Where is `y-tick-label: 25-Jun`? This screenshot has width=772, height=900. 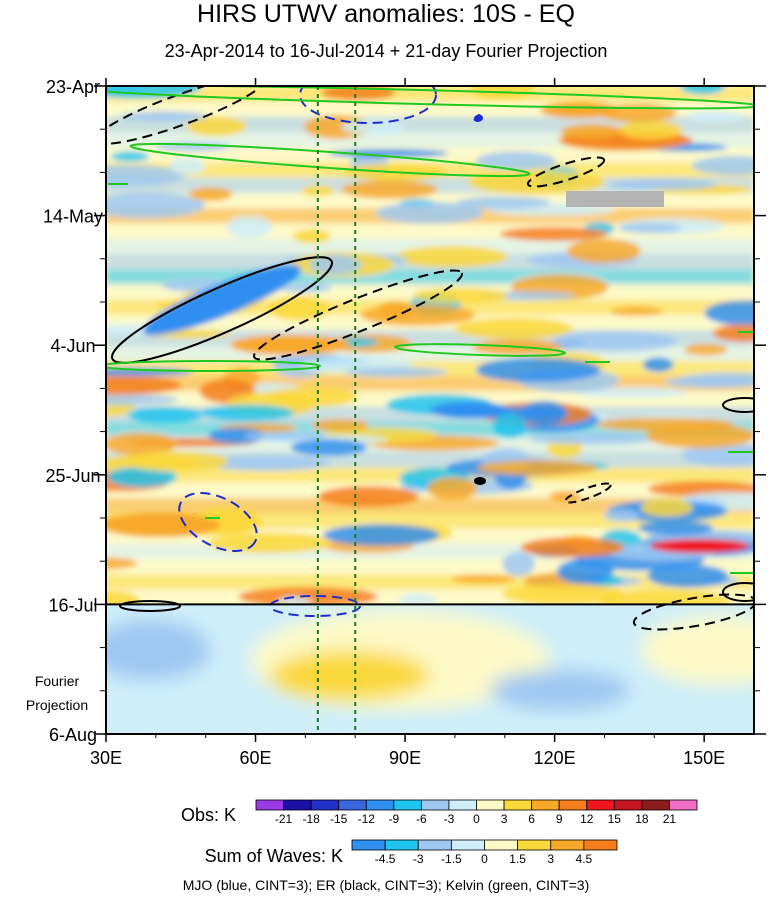
y-tick-label: 25-Jun is located at coordinates (72, 476).